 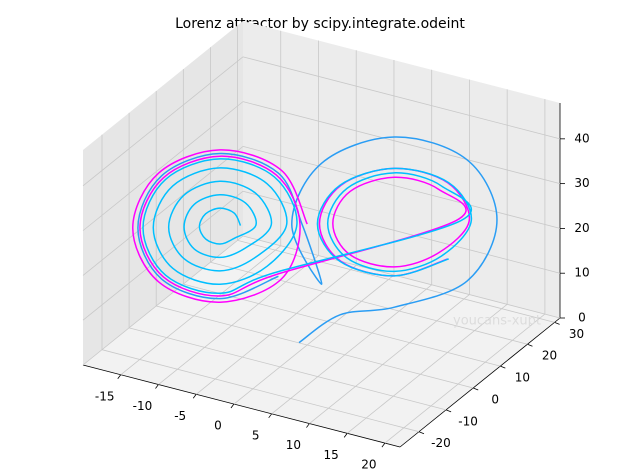 I want to click on x-tick-label: 15, so click(x=331, y=455).